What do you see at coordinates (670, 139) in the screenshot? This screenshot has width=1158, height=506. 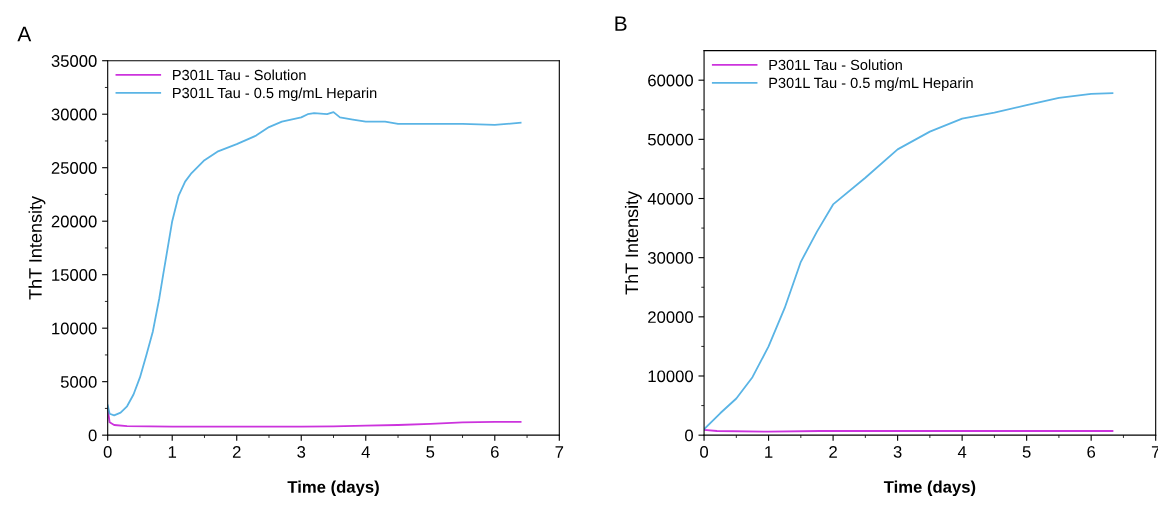 I see `y-tick-label: 50000` at bounding box center [670, 139].